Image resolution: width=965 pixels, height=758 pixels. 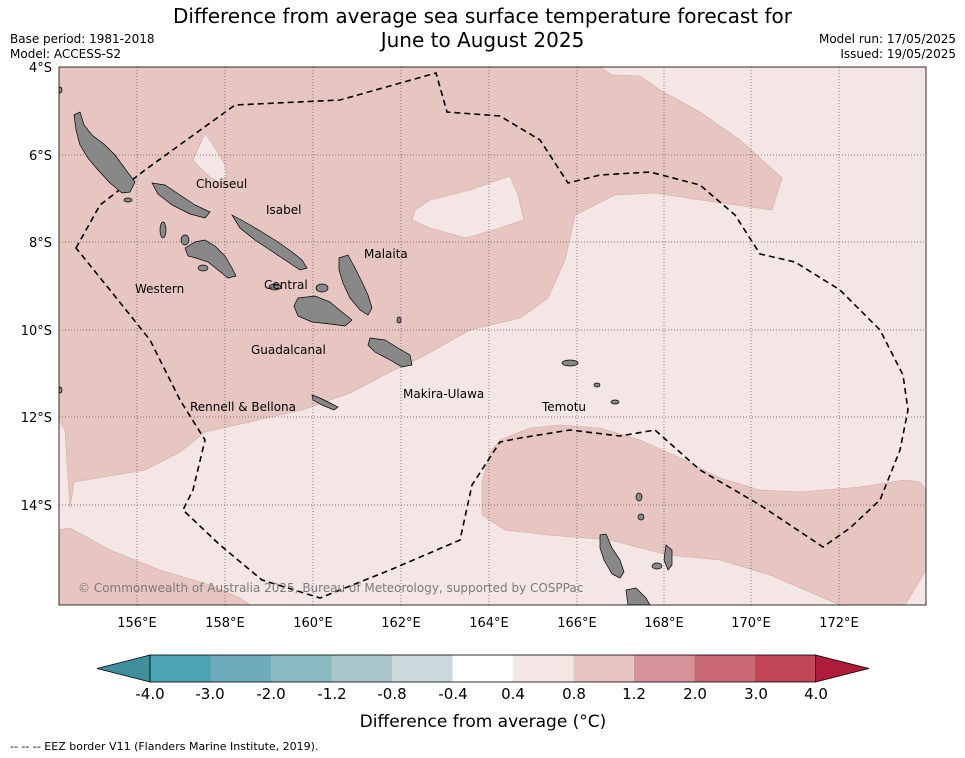 I want to click on model-text: Model: ACCESS-S2, so click(x=66, y=54).